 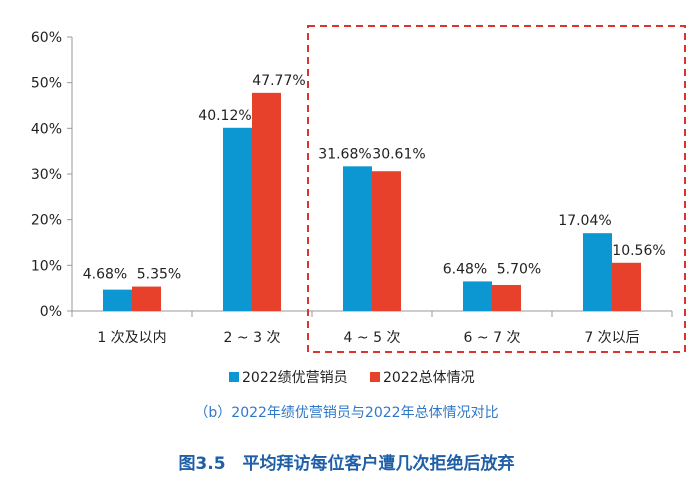 What do you see at coordinates (46, 38) in the screenshot?
I see `y-tick-label: 60%` at bounding box center [46, 38].